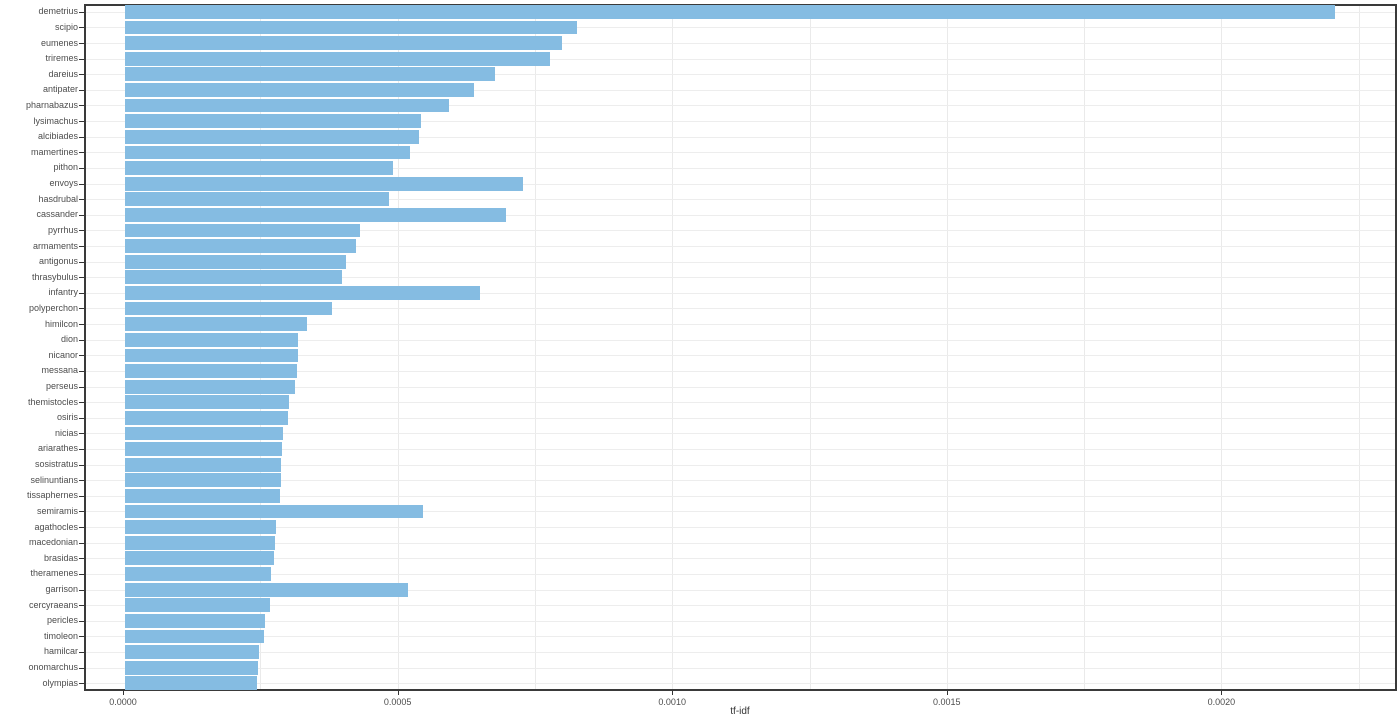 Image resolution: width=1400 pixels, height=720 pixels. What do you see at coordinates (63, 354) in the screenshot?
I see `y-tick-label: nicanor` at bounding box center [63, 354].